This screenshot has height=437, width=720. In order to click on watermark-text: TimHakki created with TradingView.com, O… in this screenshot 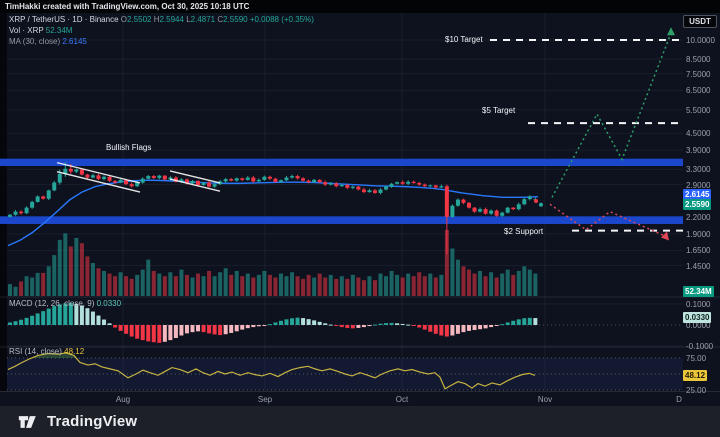, I will do `click(127, 6)`.